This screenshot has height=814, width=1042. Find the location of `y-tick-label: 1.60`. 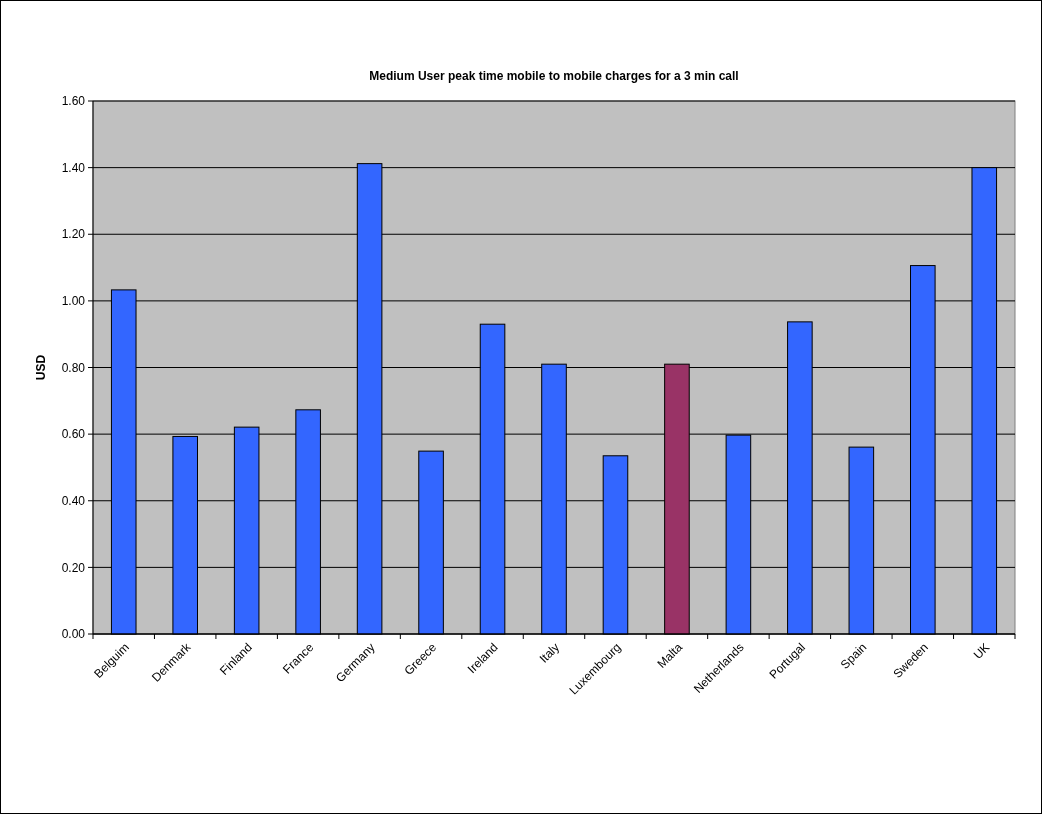

y-tick-label: 1.60 is located at coordinates (73, 101).